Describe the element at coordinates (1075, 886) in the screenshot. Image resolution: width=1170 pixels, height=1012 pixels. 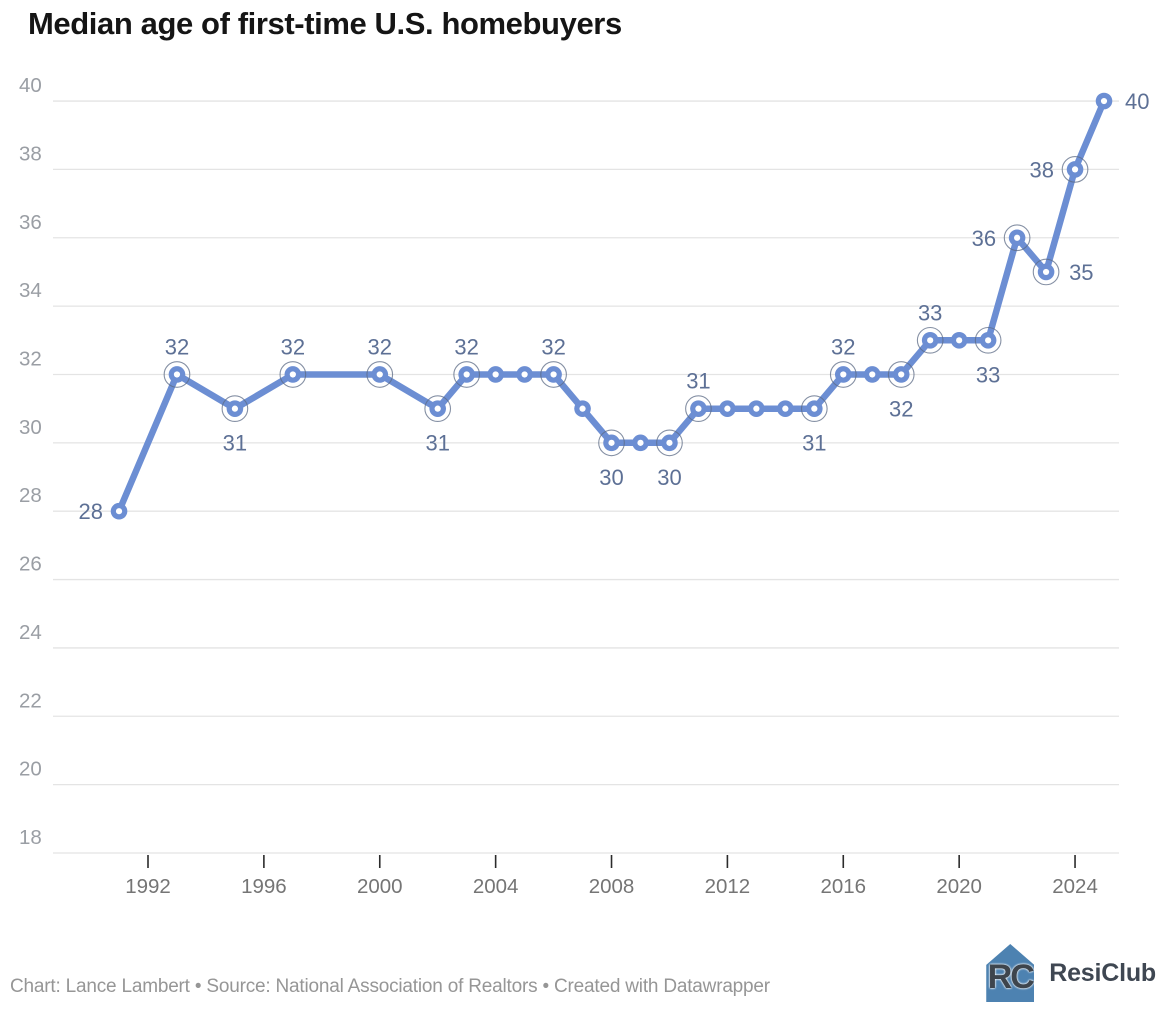
I see `x-tick-label: 2024` at that location.